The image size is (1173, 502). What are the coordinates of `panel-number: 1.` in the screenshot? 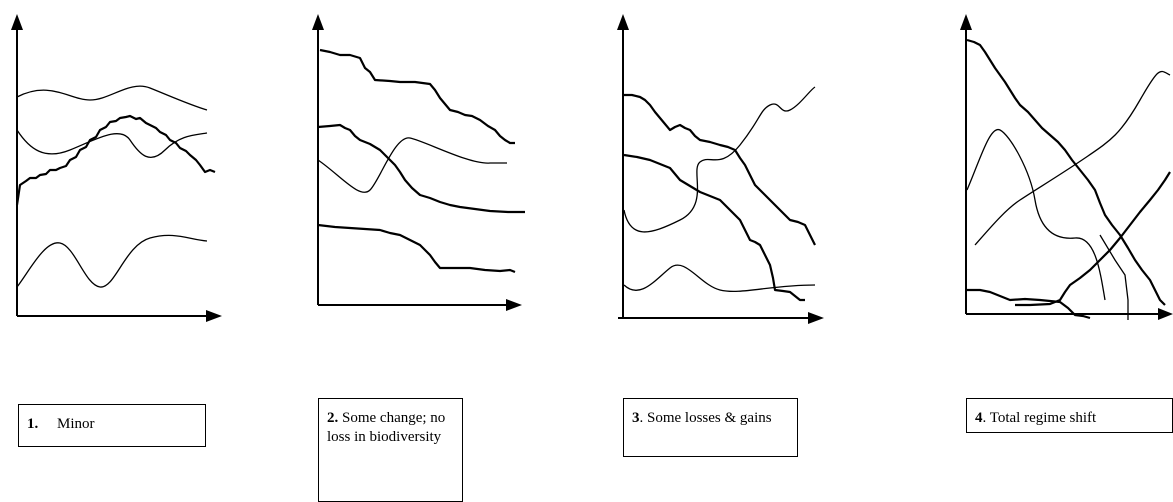 It's located at (33, 424).